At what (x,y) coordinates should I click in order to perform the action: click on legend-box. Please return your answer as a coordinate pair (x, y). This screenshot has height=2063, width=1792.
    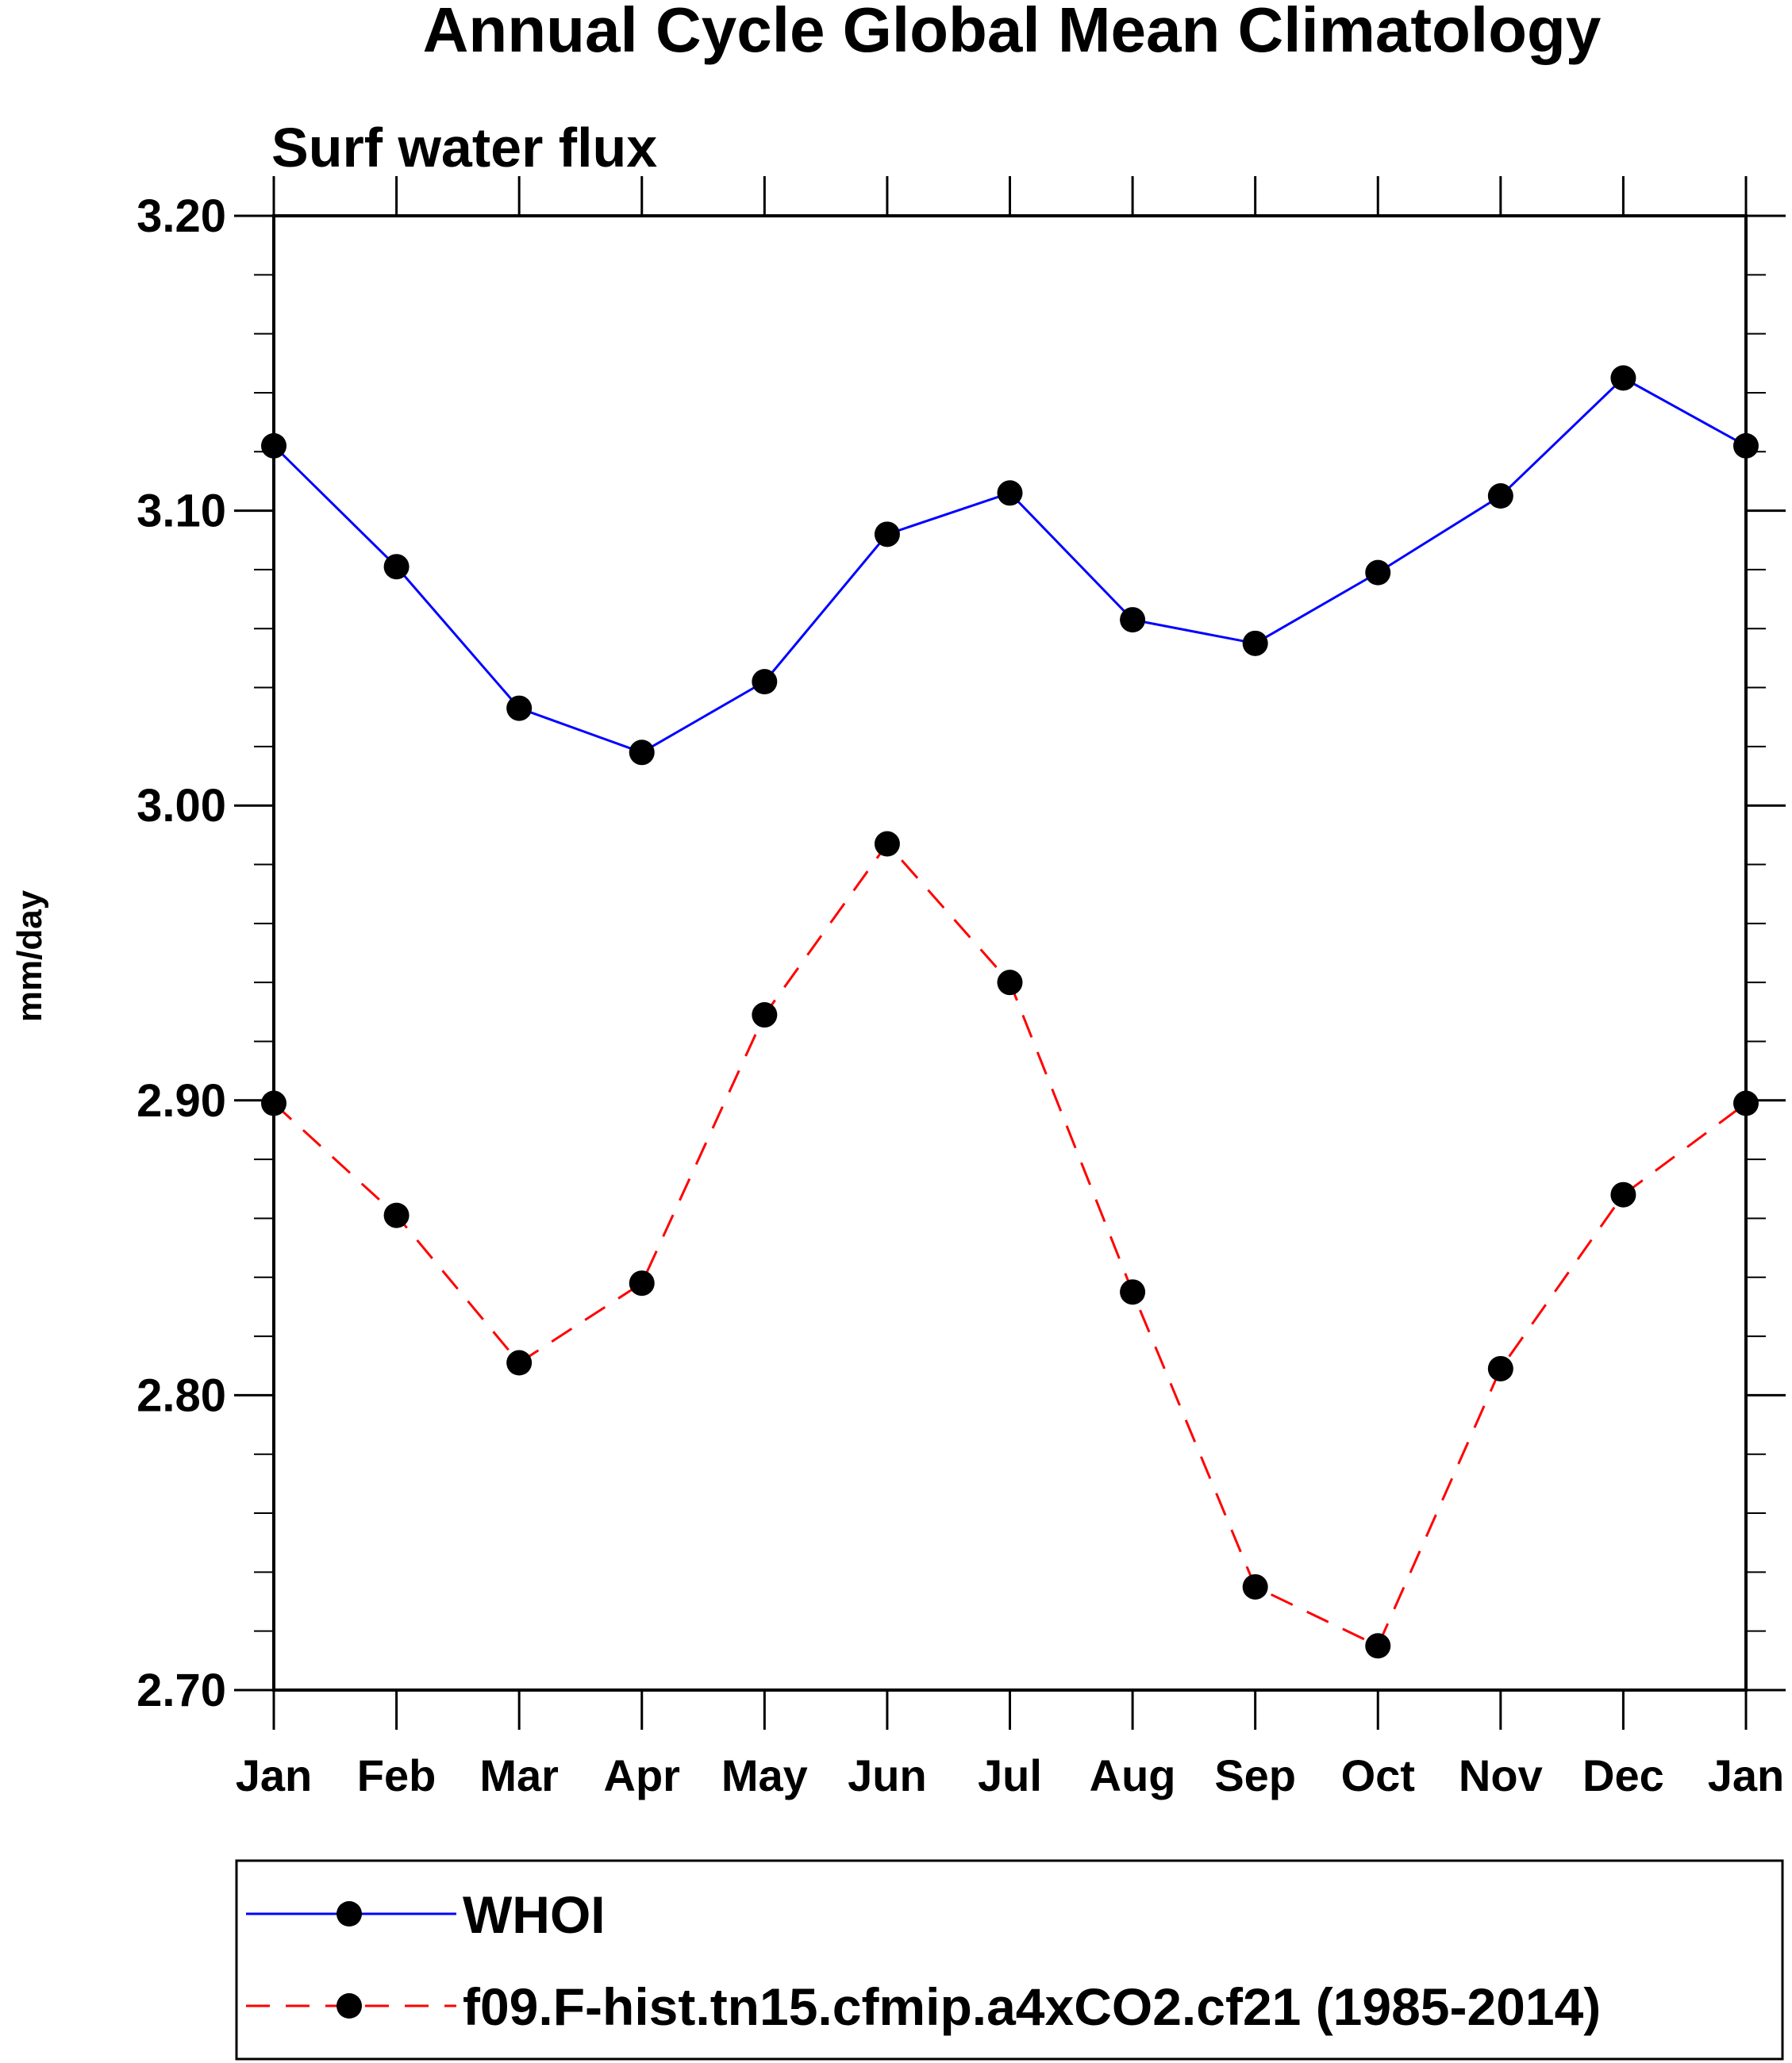
    Looking at the image, I should click on (1009, 1960).